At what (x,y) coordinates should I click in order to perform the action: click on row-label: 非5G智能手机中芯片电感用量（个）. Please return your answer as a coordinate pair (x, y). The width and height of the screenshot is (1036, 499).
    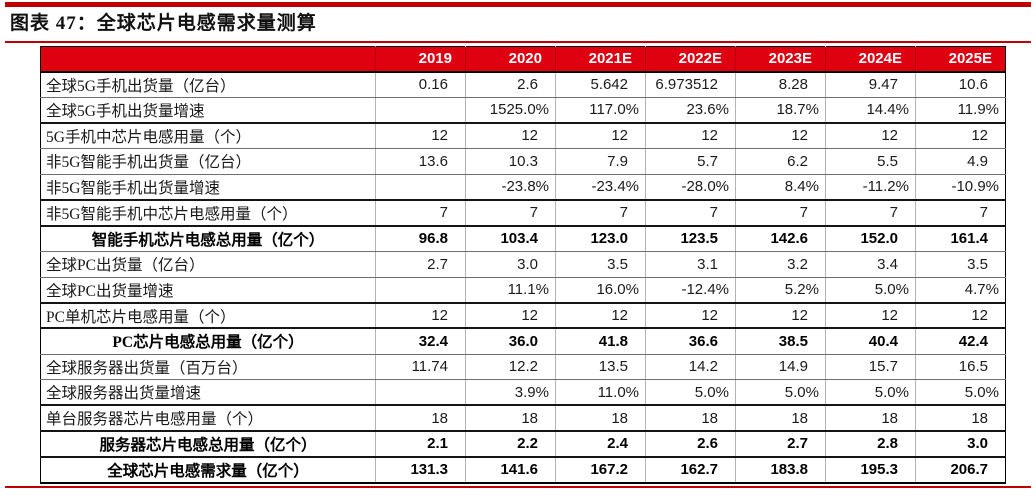
    Looking at the image, I should click on (208, 213).